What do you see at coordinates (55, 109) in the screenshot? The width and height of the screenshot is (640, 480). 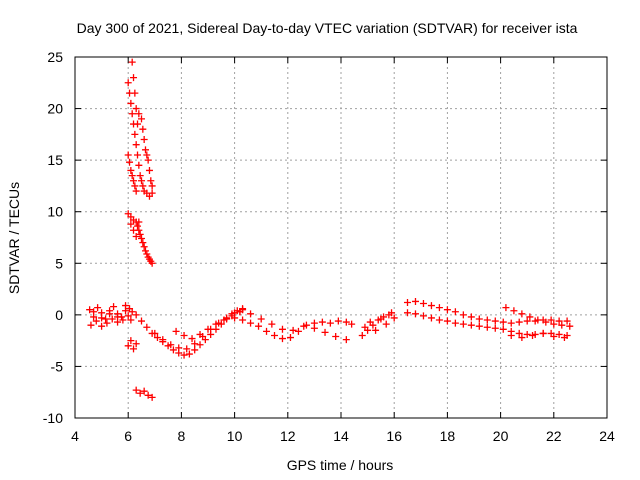 I see `y-tick-label: 20` at bounding box center [55, 109].